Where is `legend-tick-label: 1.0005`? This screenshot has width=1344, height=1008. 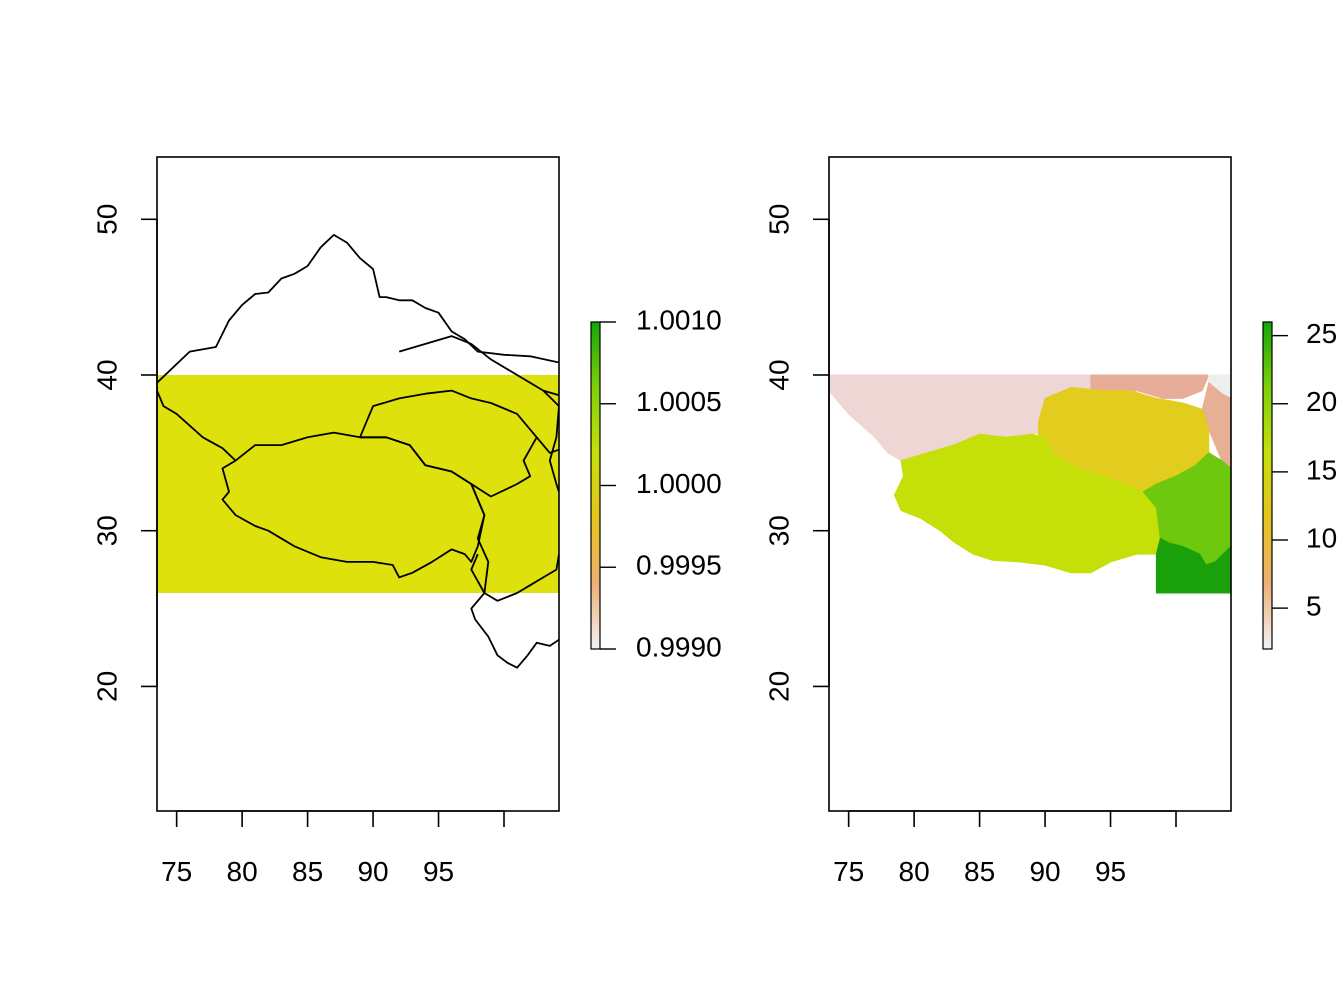 legend-tick-label: 1.0005 is located at coordinates (679, 401).